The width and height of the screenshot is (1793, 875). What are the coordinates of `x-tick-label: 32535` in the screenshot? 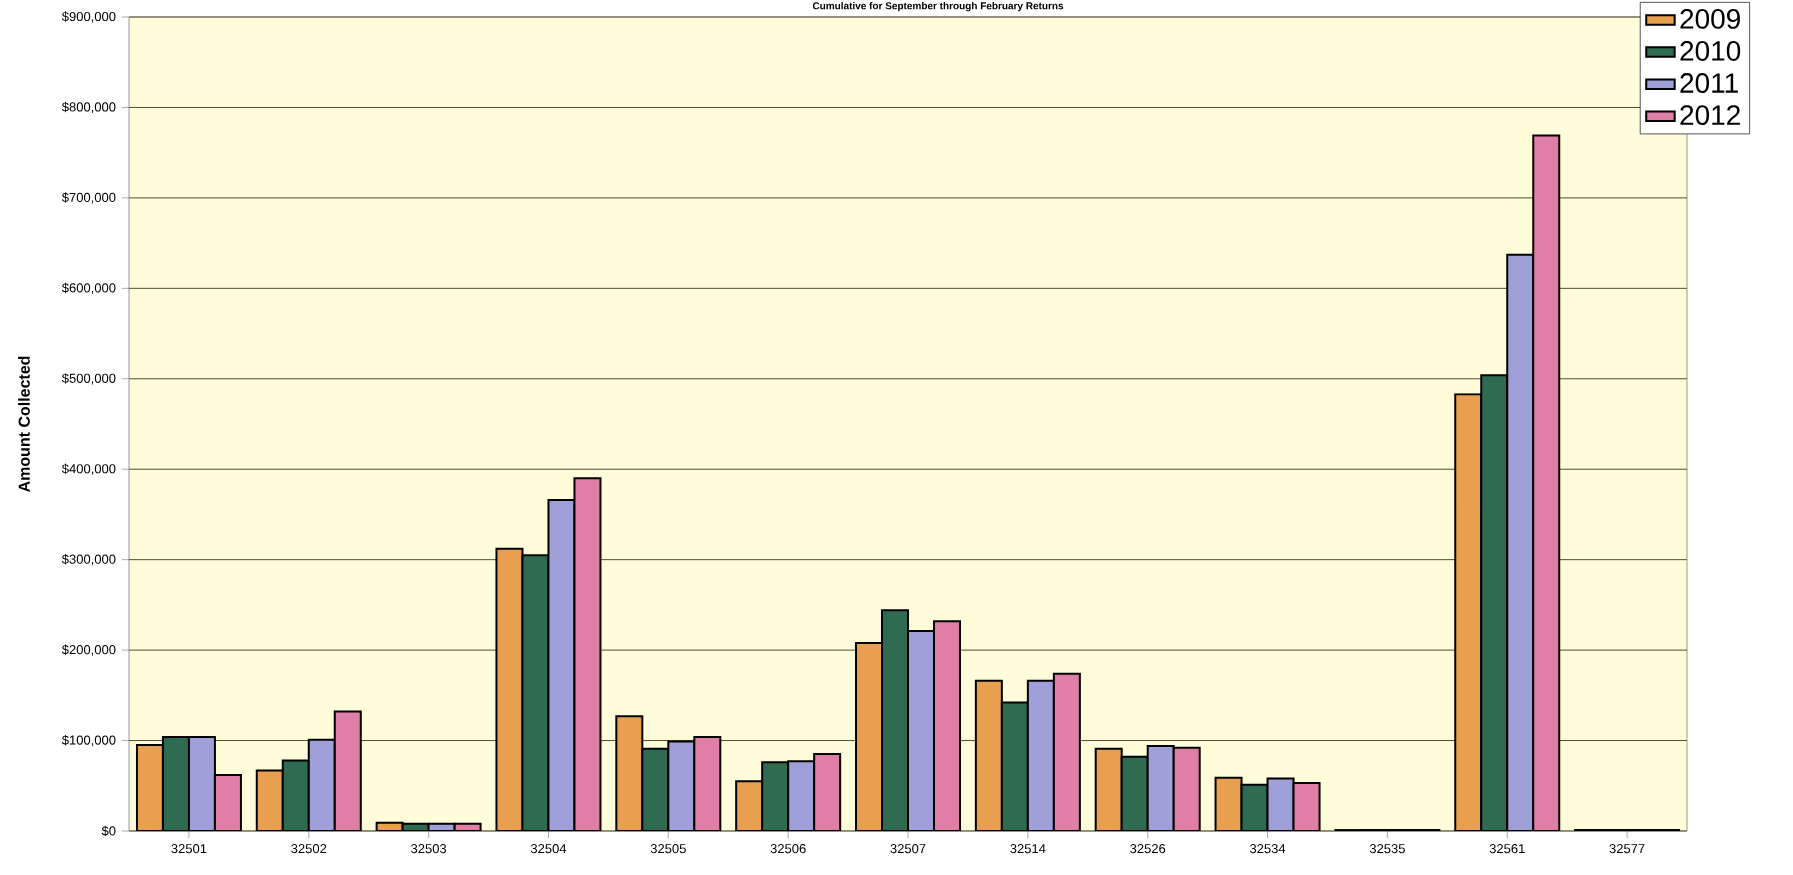 It's located at (1387, 849).